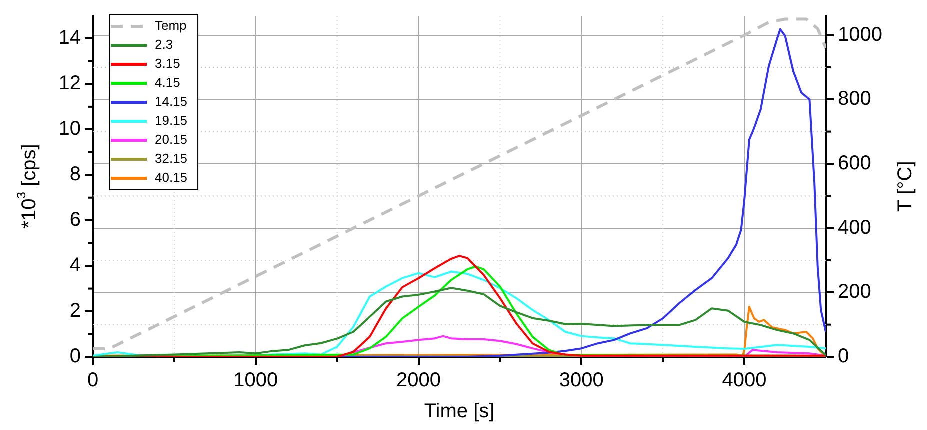  What do you see at coordinates (905, 186) in the screenshot?
I see `y2-axis-title: T [°C]` at bounding box center [905, 186].